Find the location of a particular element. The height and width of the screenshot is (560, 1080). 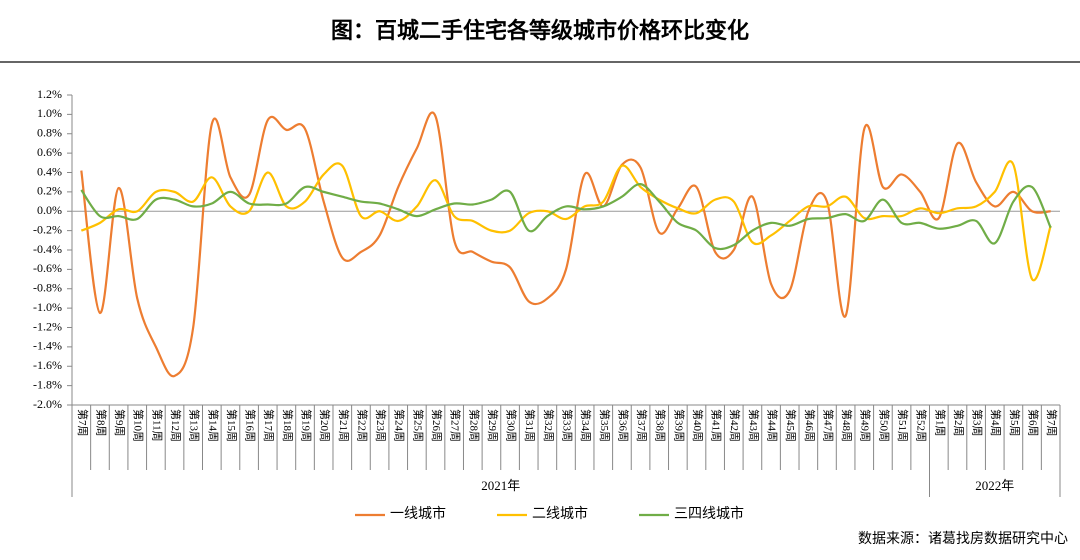

y-tick-label: 0.0% is located at coordinates (49, 210).